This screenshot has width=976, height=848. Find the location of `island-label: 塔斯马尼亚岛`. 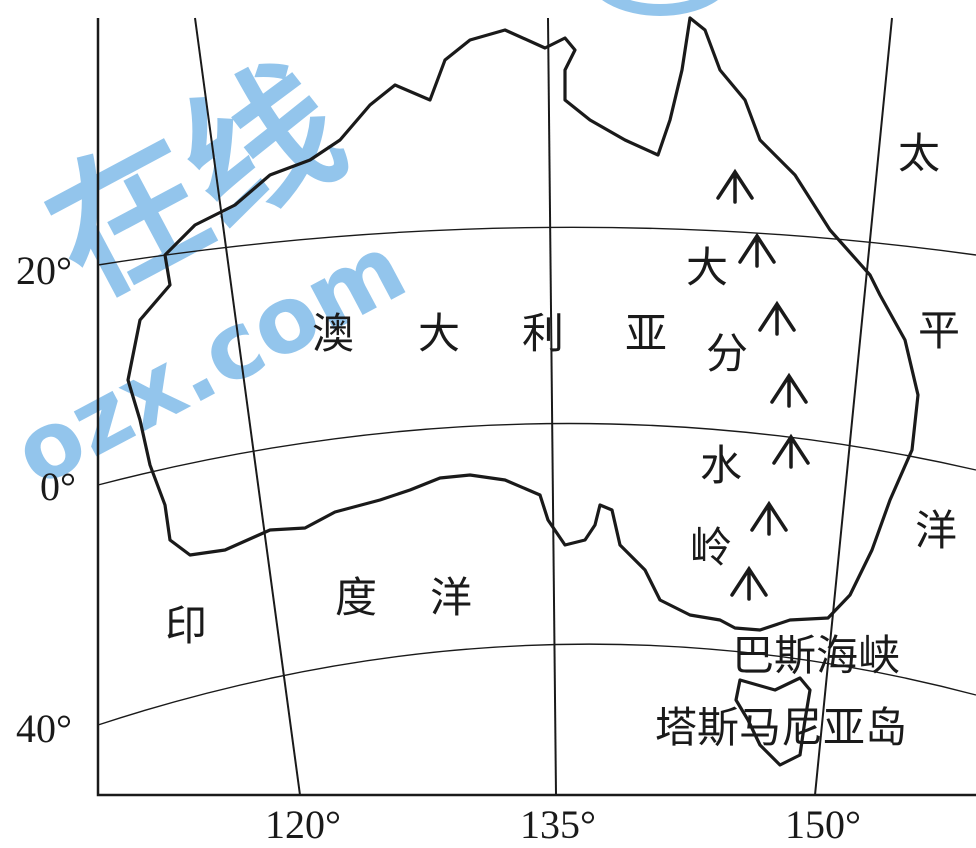

island-label: 塔斯马尼亚岛 is located at coordinates (781, 727).